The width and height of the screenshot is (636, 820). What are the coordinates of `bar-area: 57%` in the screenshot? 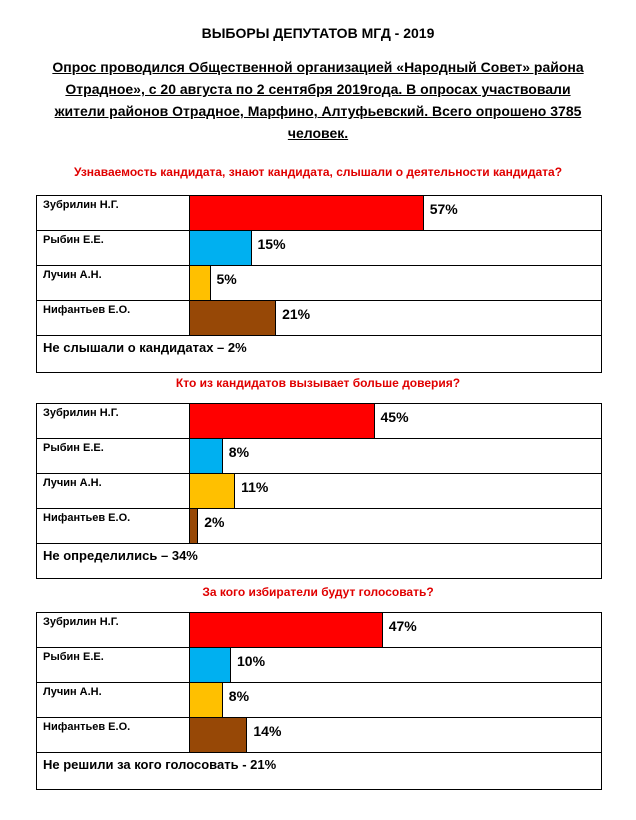 It's located at (395, 213).